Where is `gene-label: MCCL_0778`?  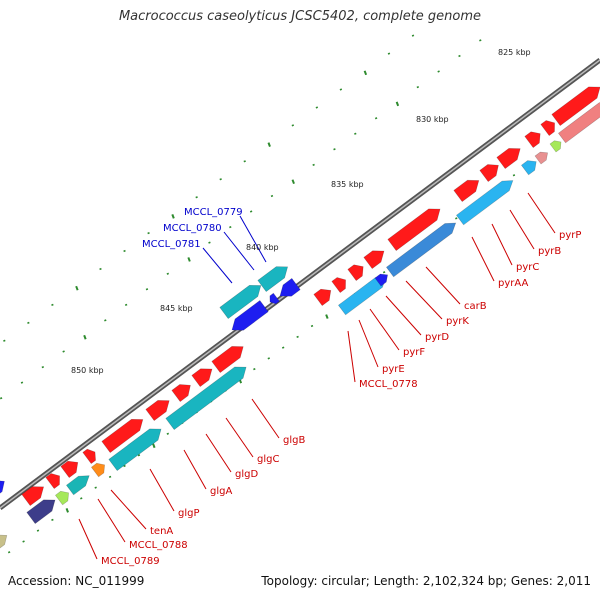 gene-label: MCCL_0778 is located at coordinates (388, 384).